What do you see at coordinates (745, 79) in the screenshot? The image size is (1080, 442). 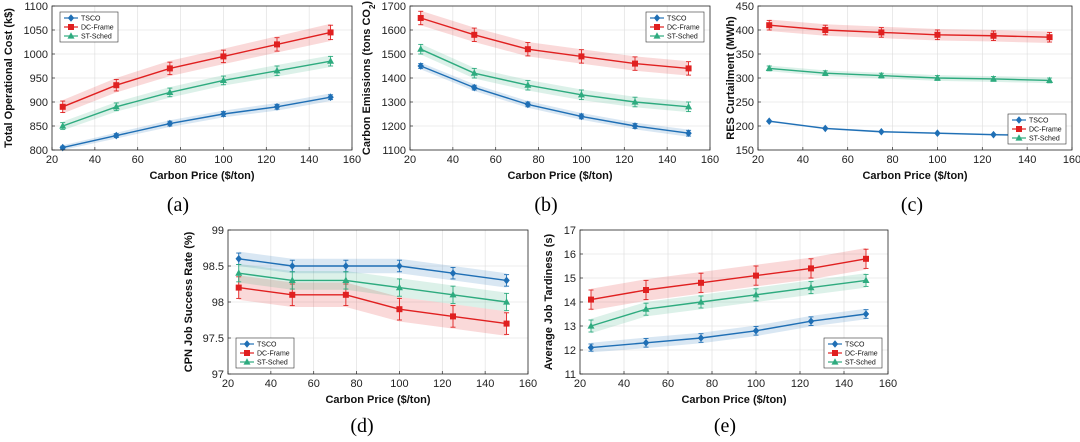 I see `y-tick-label: 300` at bounding box center [745, 79].